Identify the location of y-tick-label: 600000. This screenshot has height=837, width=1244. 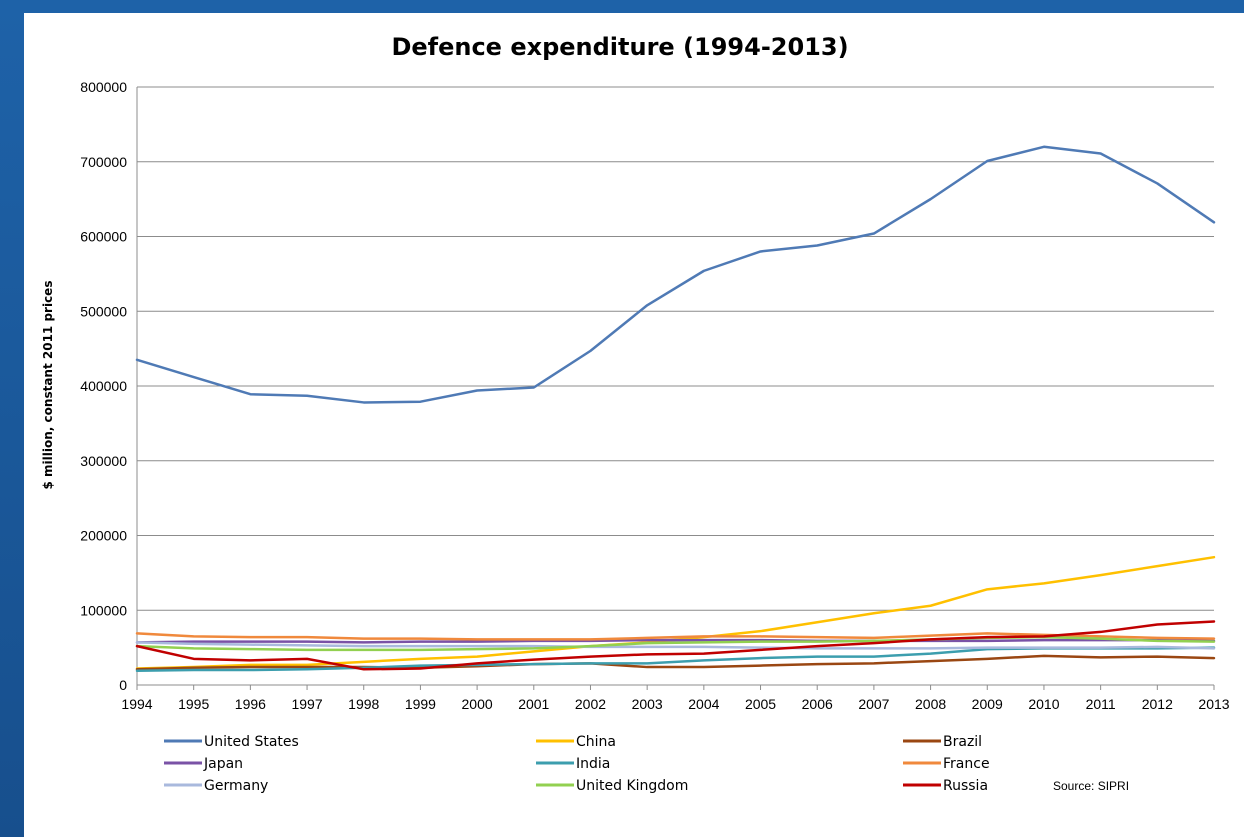
(103, 237).